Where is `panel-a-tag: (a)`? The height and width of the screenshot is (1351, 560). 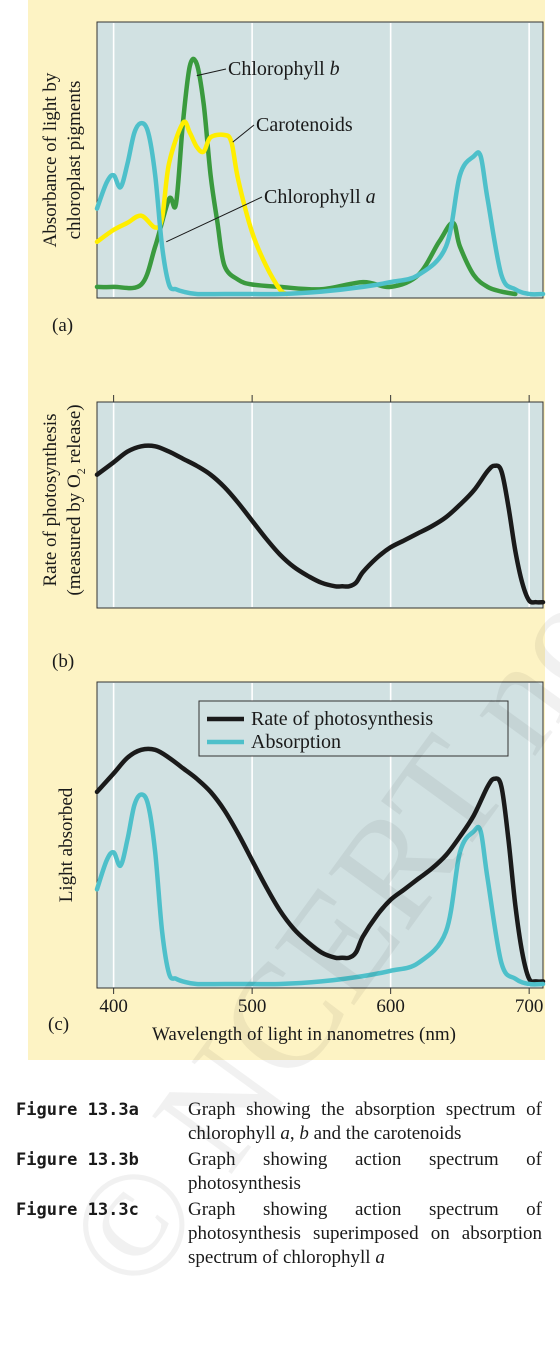 panel-a-tag: (a) is located at coordinates (62, 325).